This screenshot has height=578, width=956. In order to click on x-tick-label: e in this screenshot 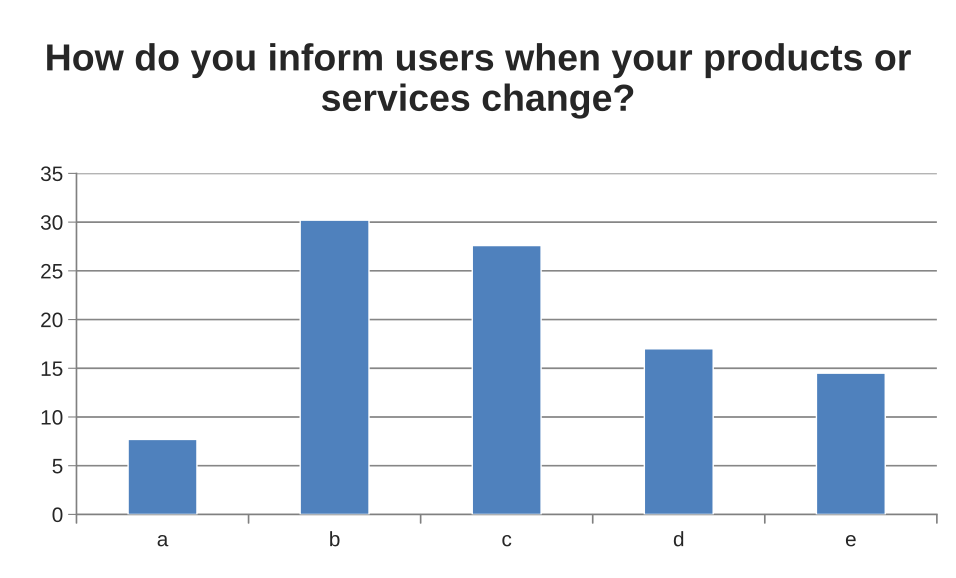, I will do `click(851, 540)`.